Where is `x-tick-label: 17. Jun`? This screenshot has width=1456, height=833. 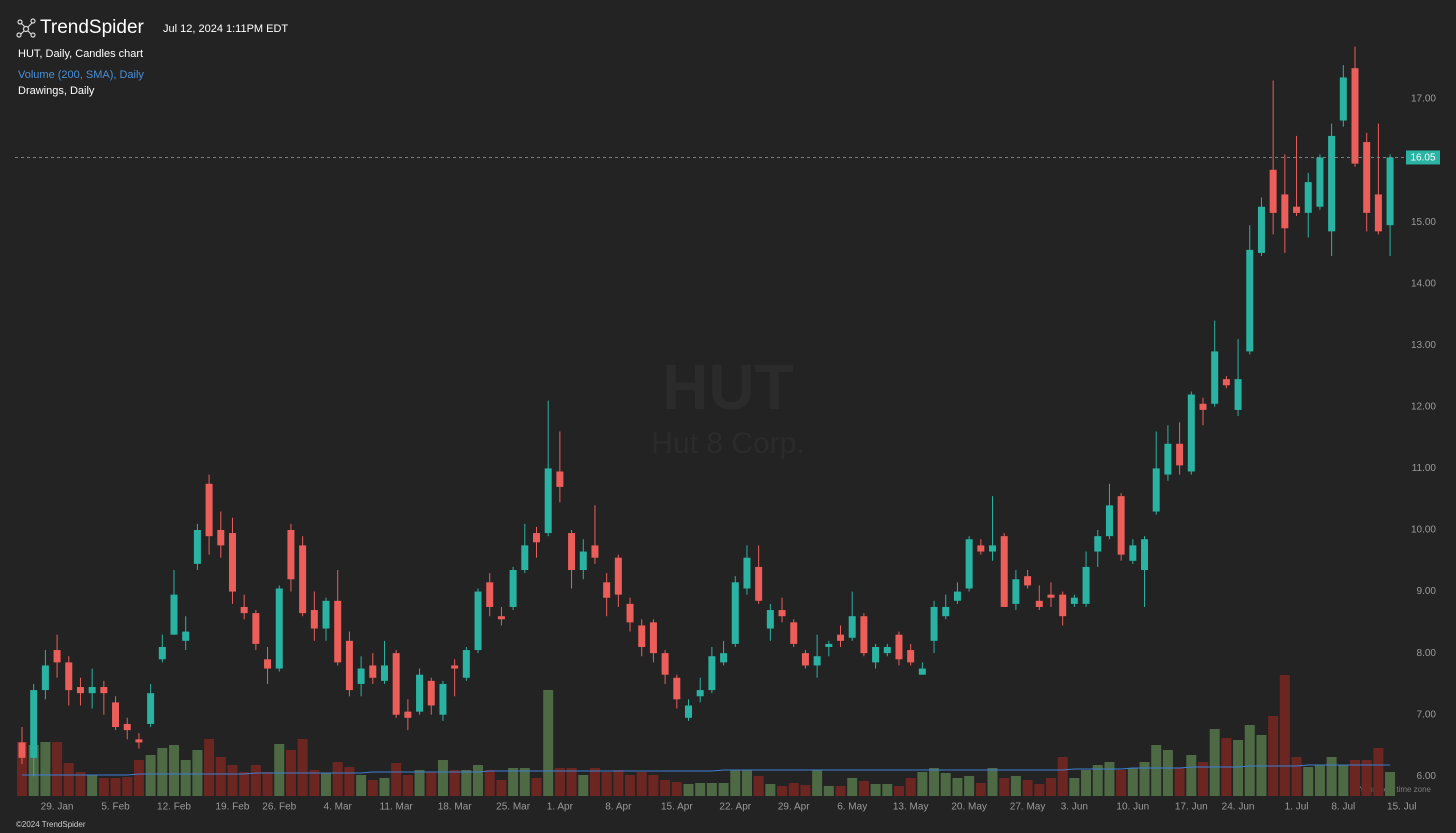 x-tick-label: 17. Jun is located at coordinates (1191, 807).